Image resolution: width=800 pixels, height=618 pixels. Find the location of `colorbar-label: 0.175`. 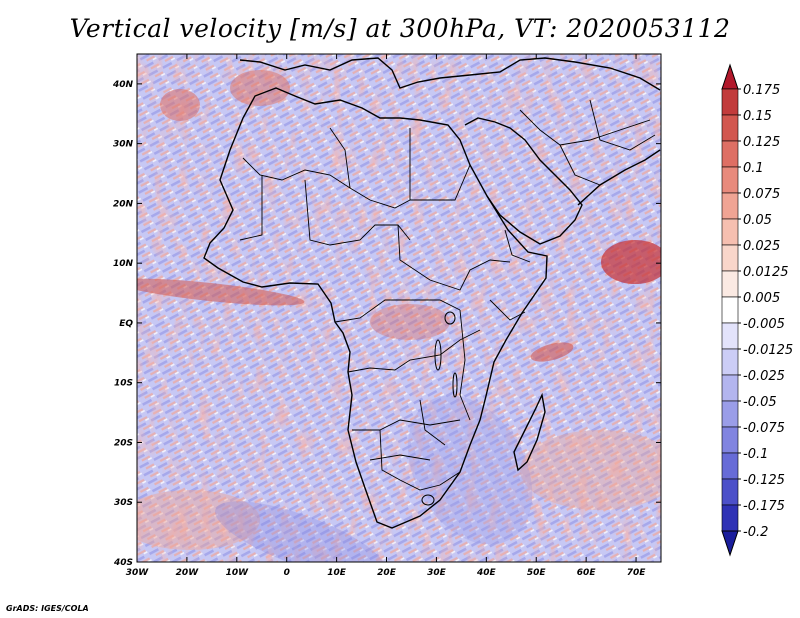

colorbar-label: 0.175 is located at coordinates (761, 90).